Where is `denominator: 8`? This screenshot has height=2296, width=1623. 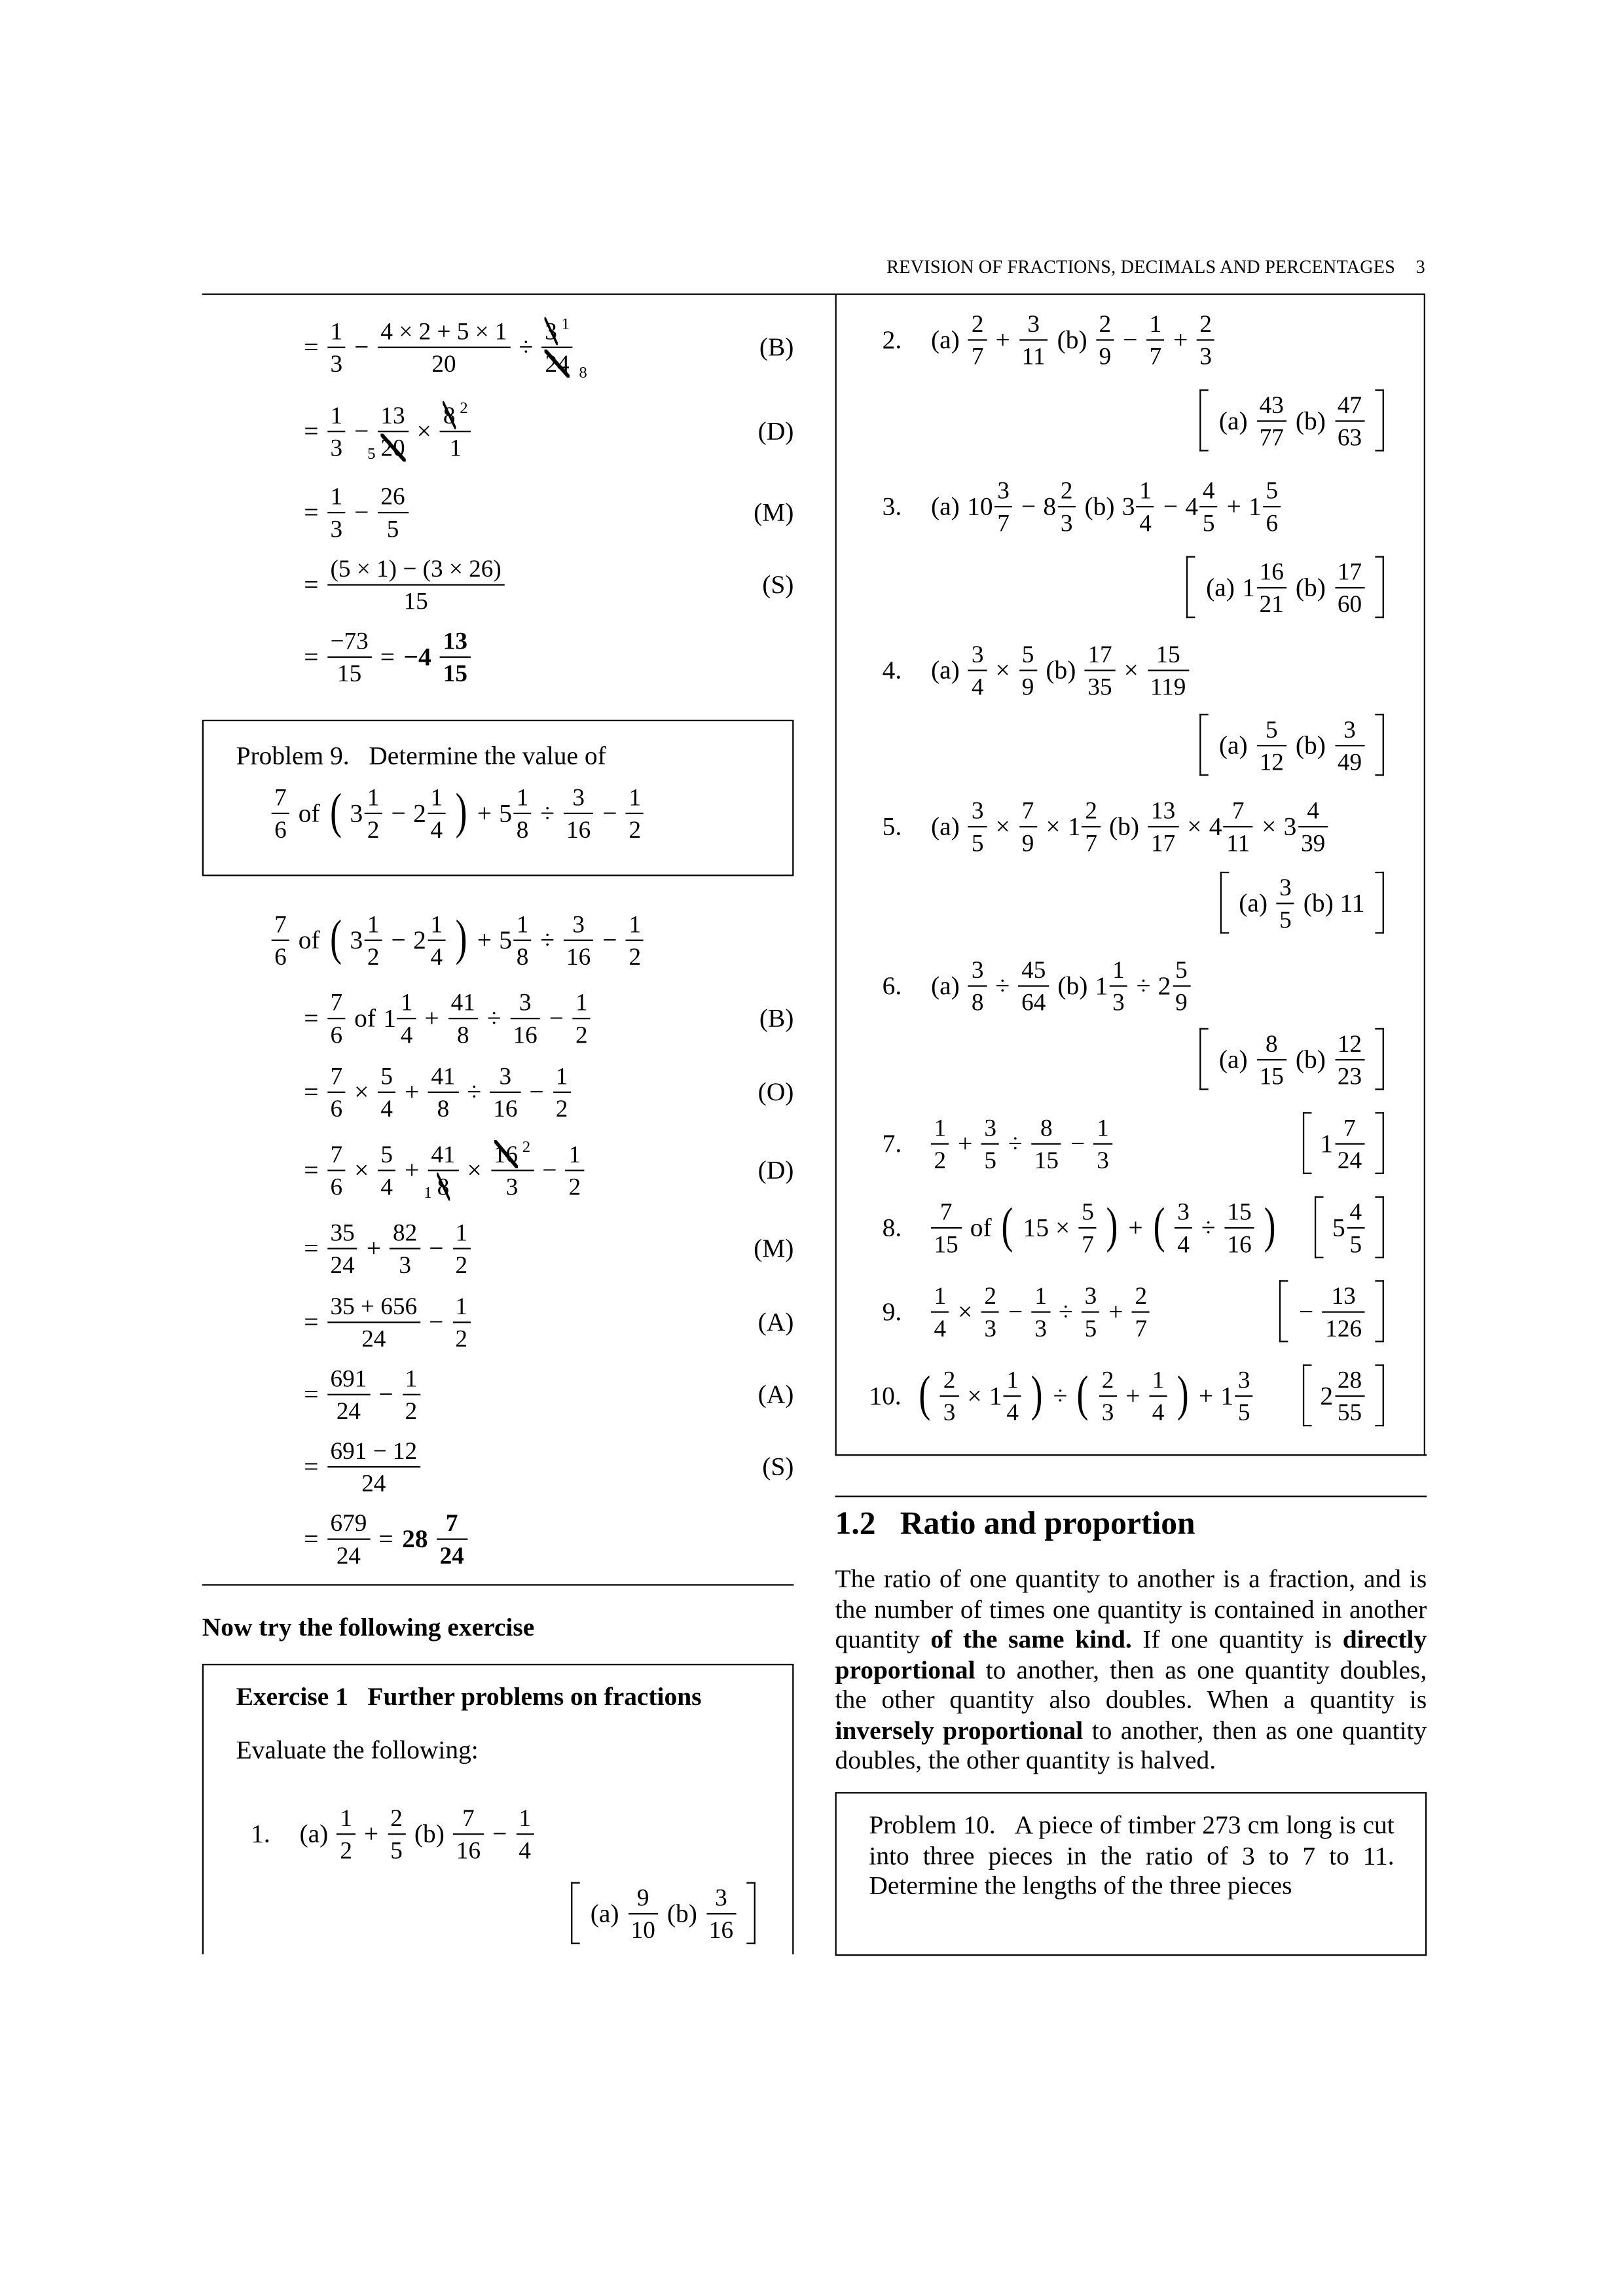
denominator: 8 is located at coordinates (463, 1034).